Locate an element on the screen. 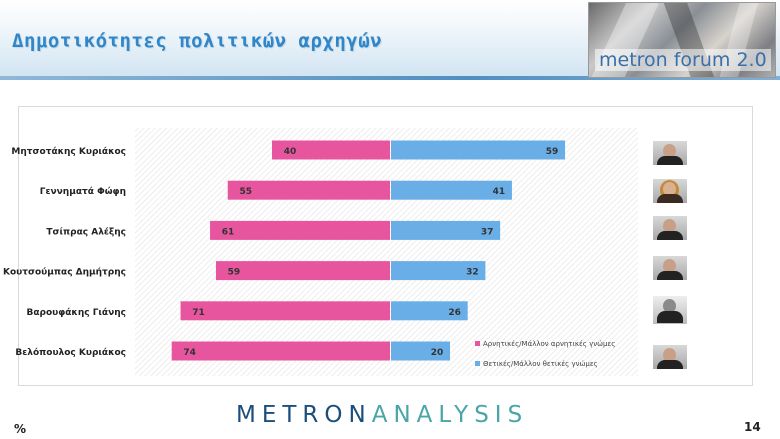 This screenshot has width=780, height=439. data-label-positive: 32 is located at coordinates (472, 273).